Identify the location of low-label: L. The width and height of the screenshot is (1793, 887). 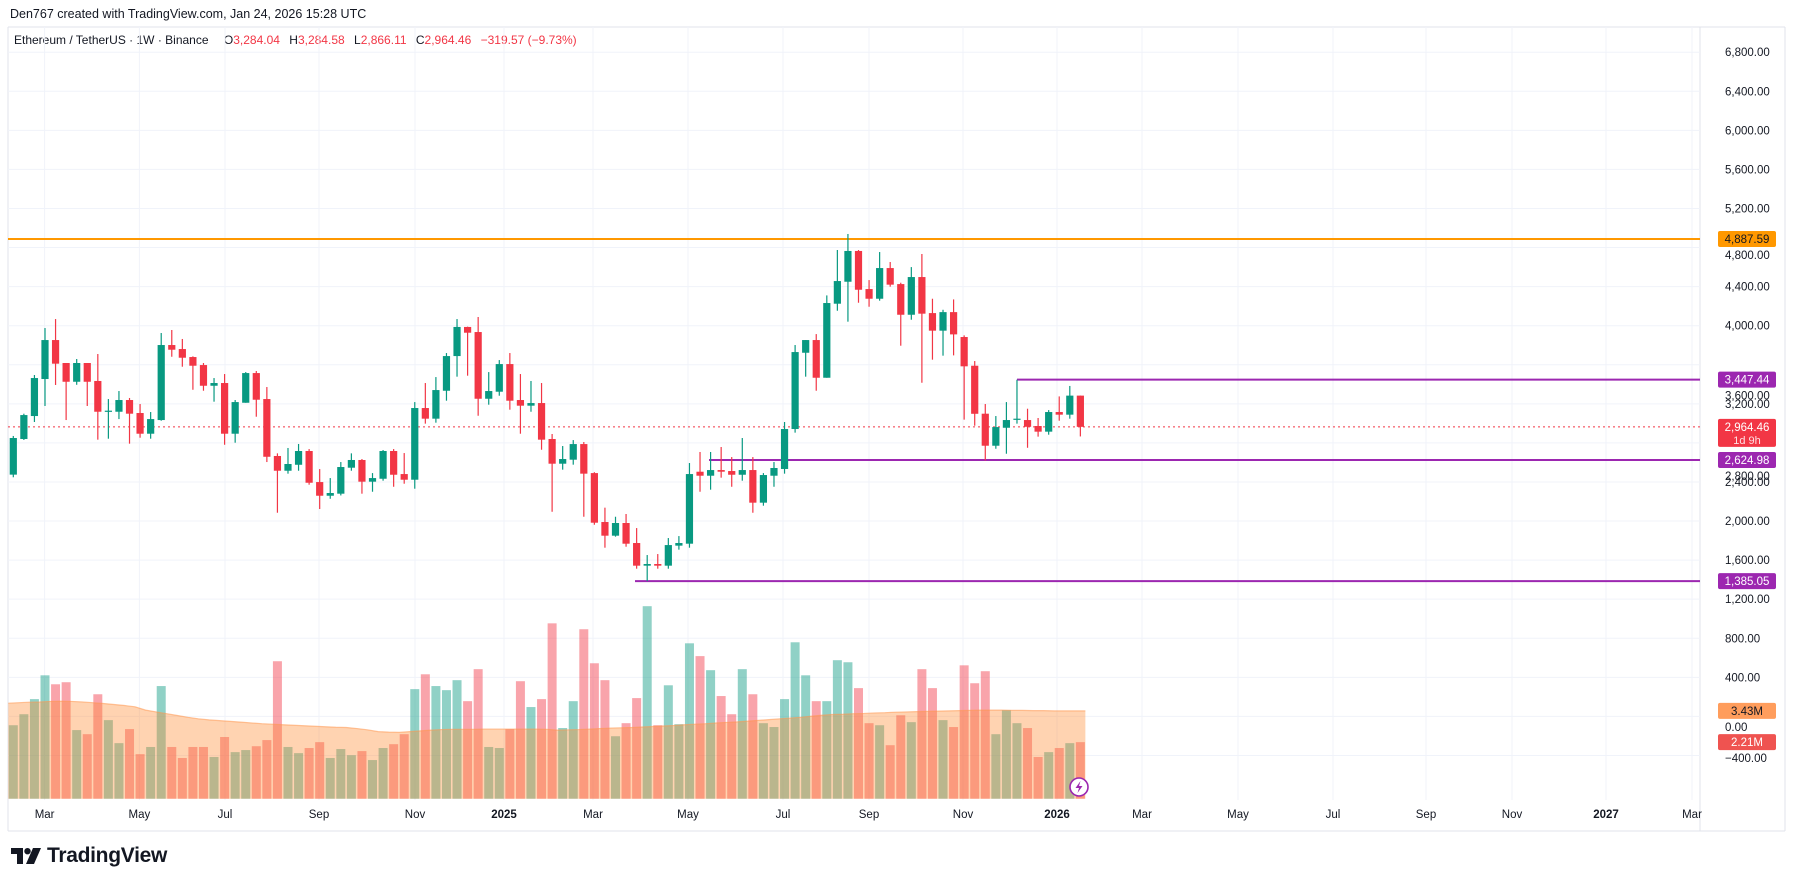
(357, 40).